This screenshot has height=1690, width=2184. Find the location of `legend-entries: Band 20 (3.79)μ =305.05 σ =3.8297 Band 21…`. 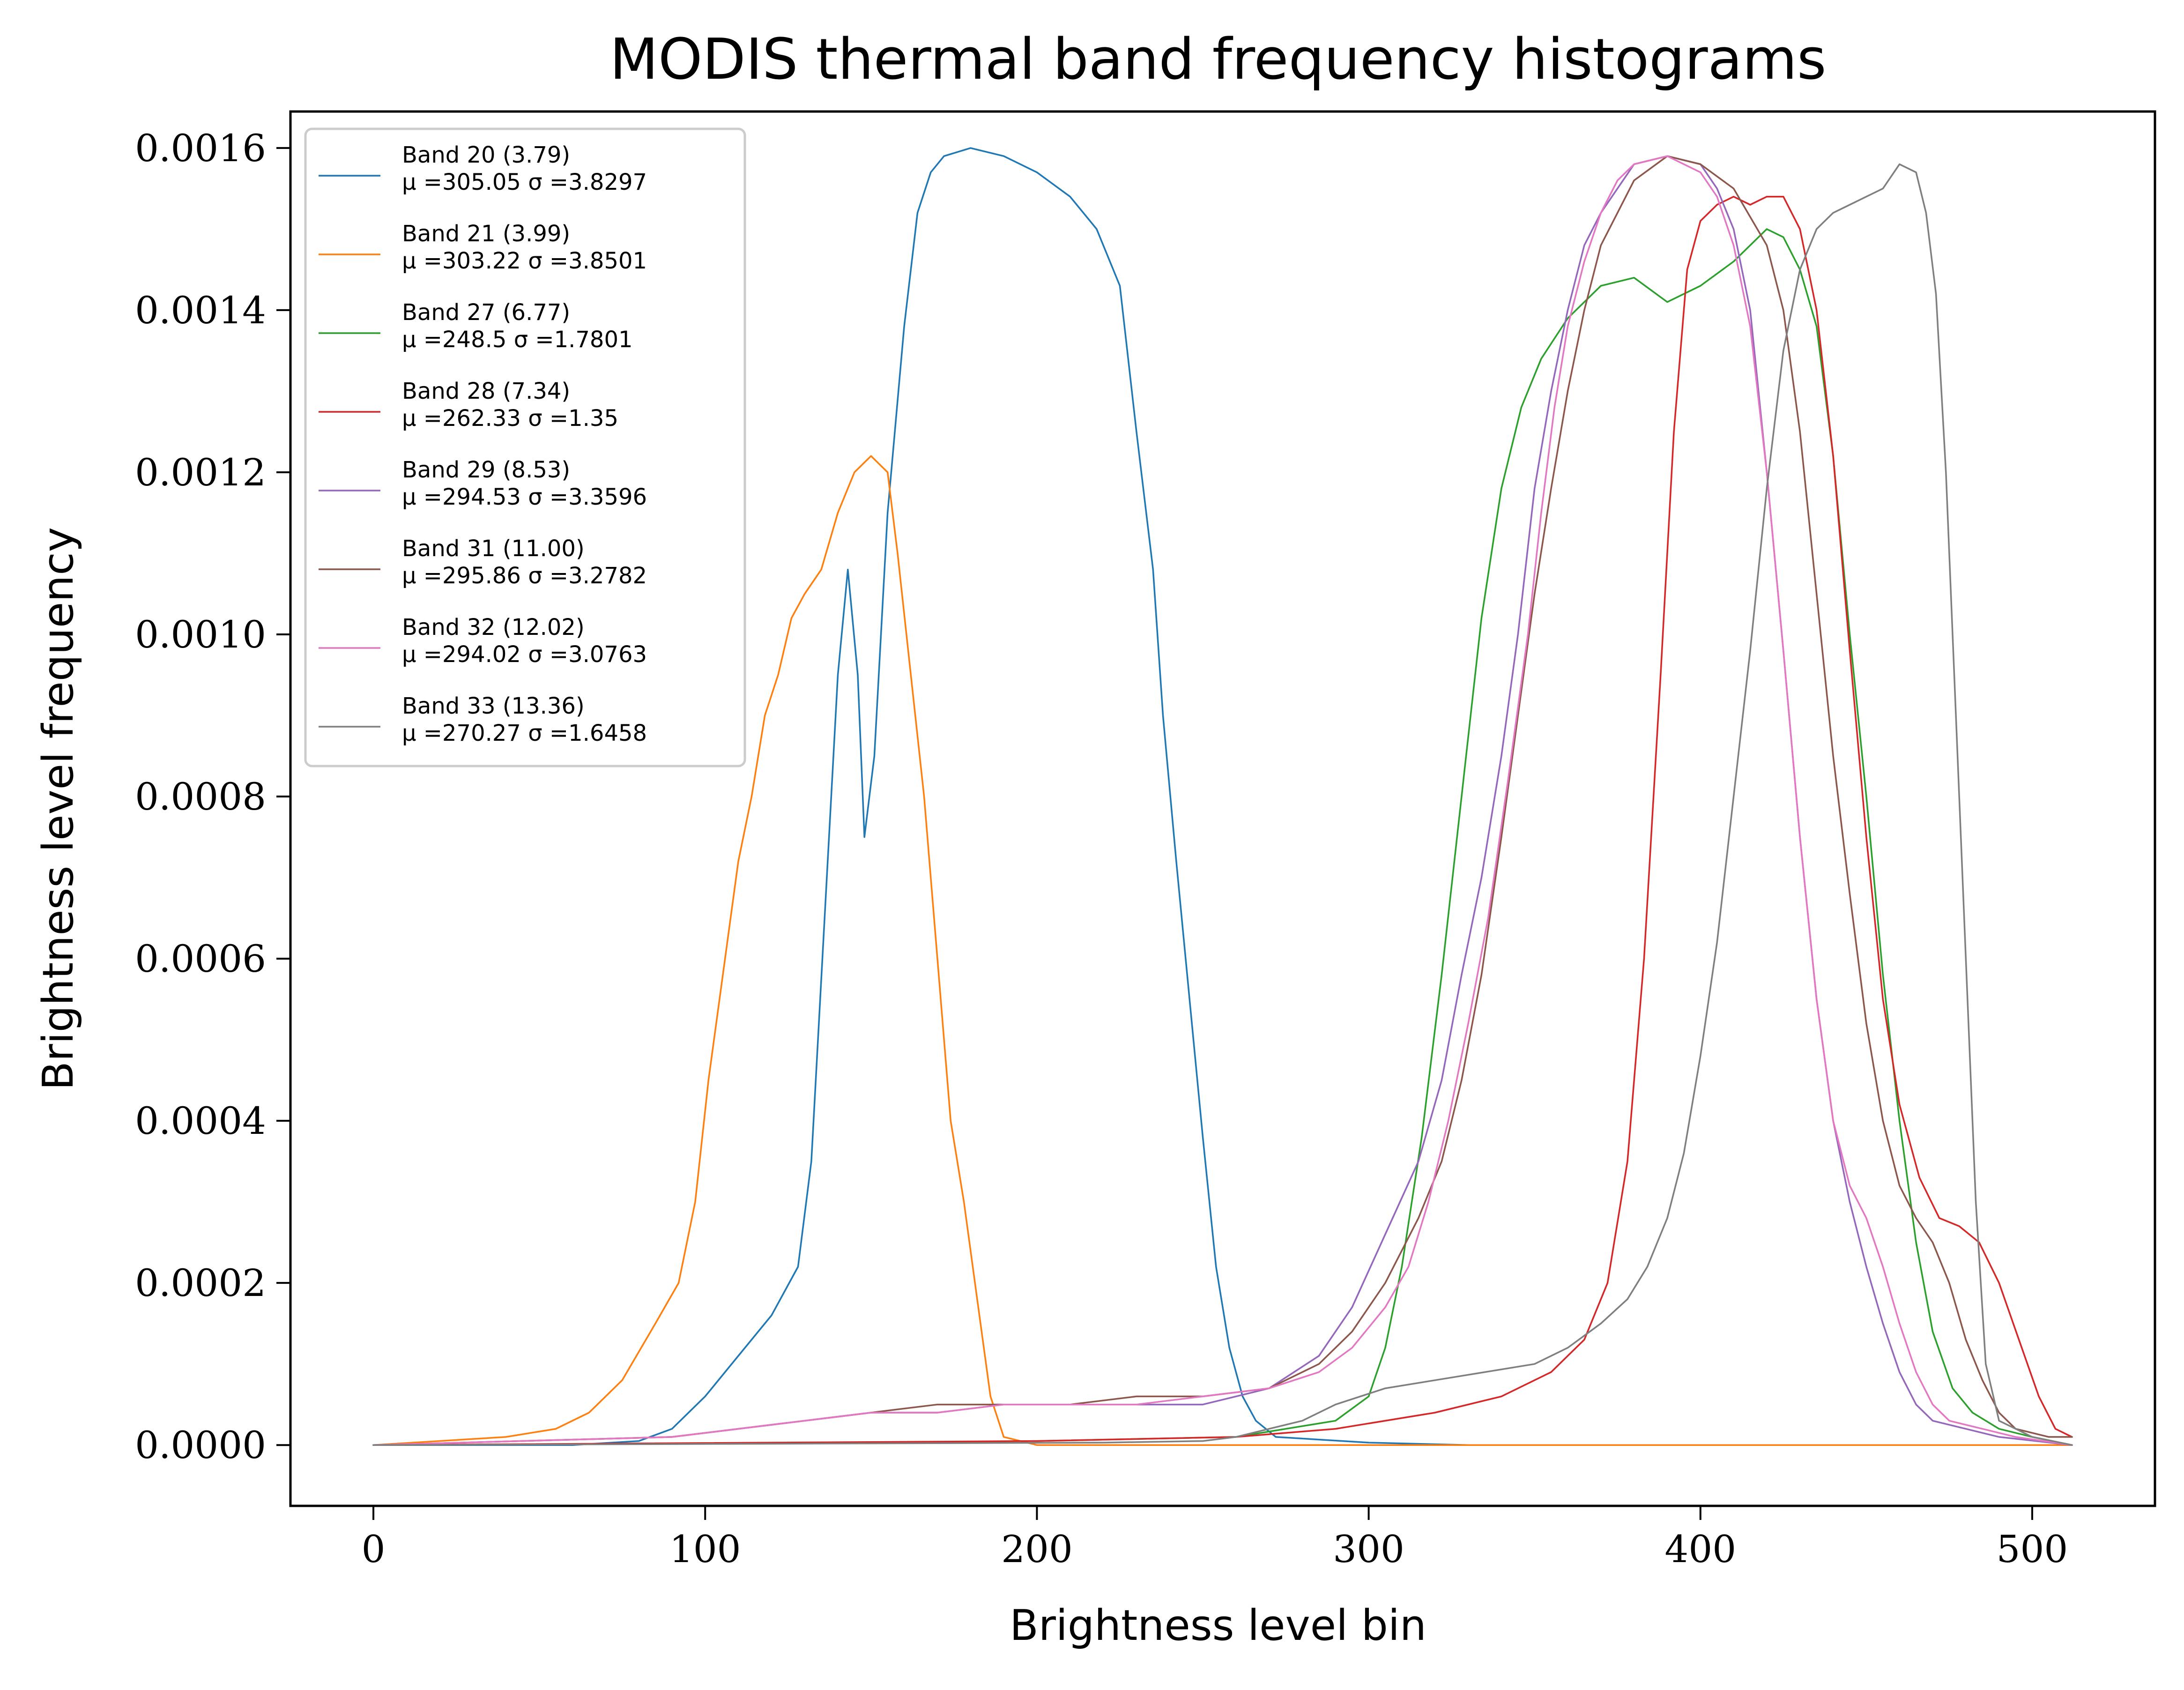

legend-entries: Band 20 (3.79)μ =305.05 σ =3.8297 Band 21… is located at coordinates (483, 444).